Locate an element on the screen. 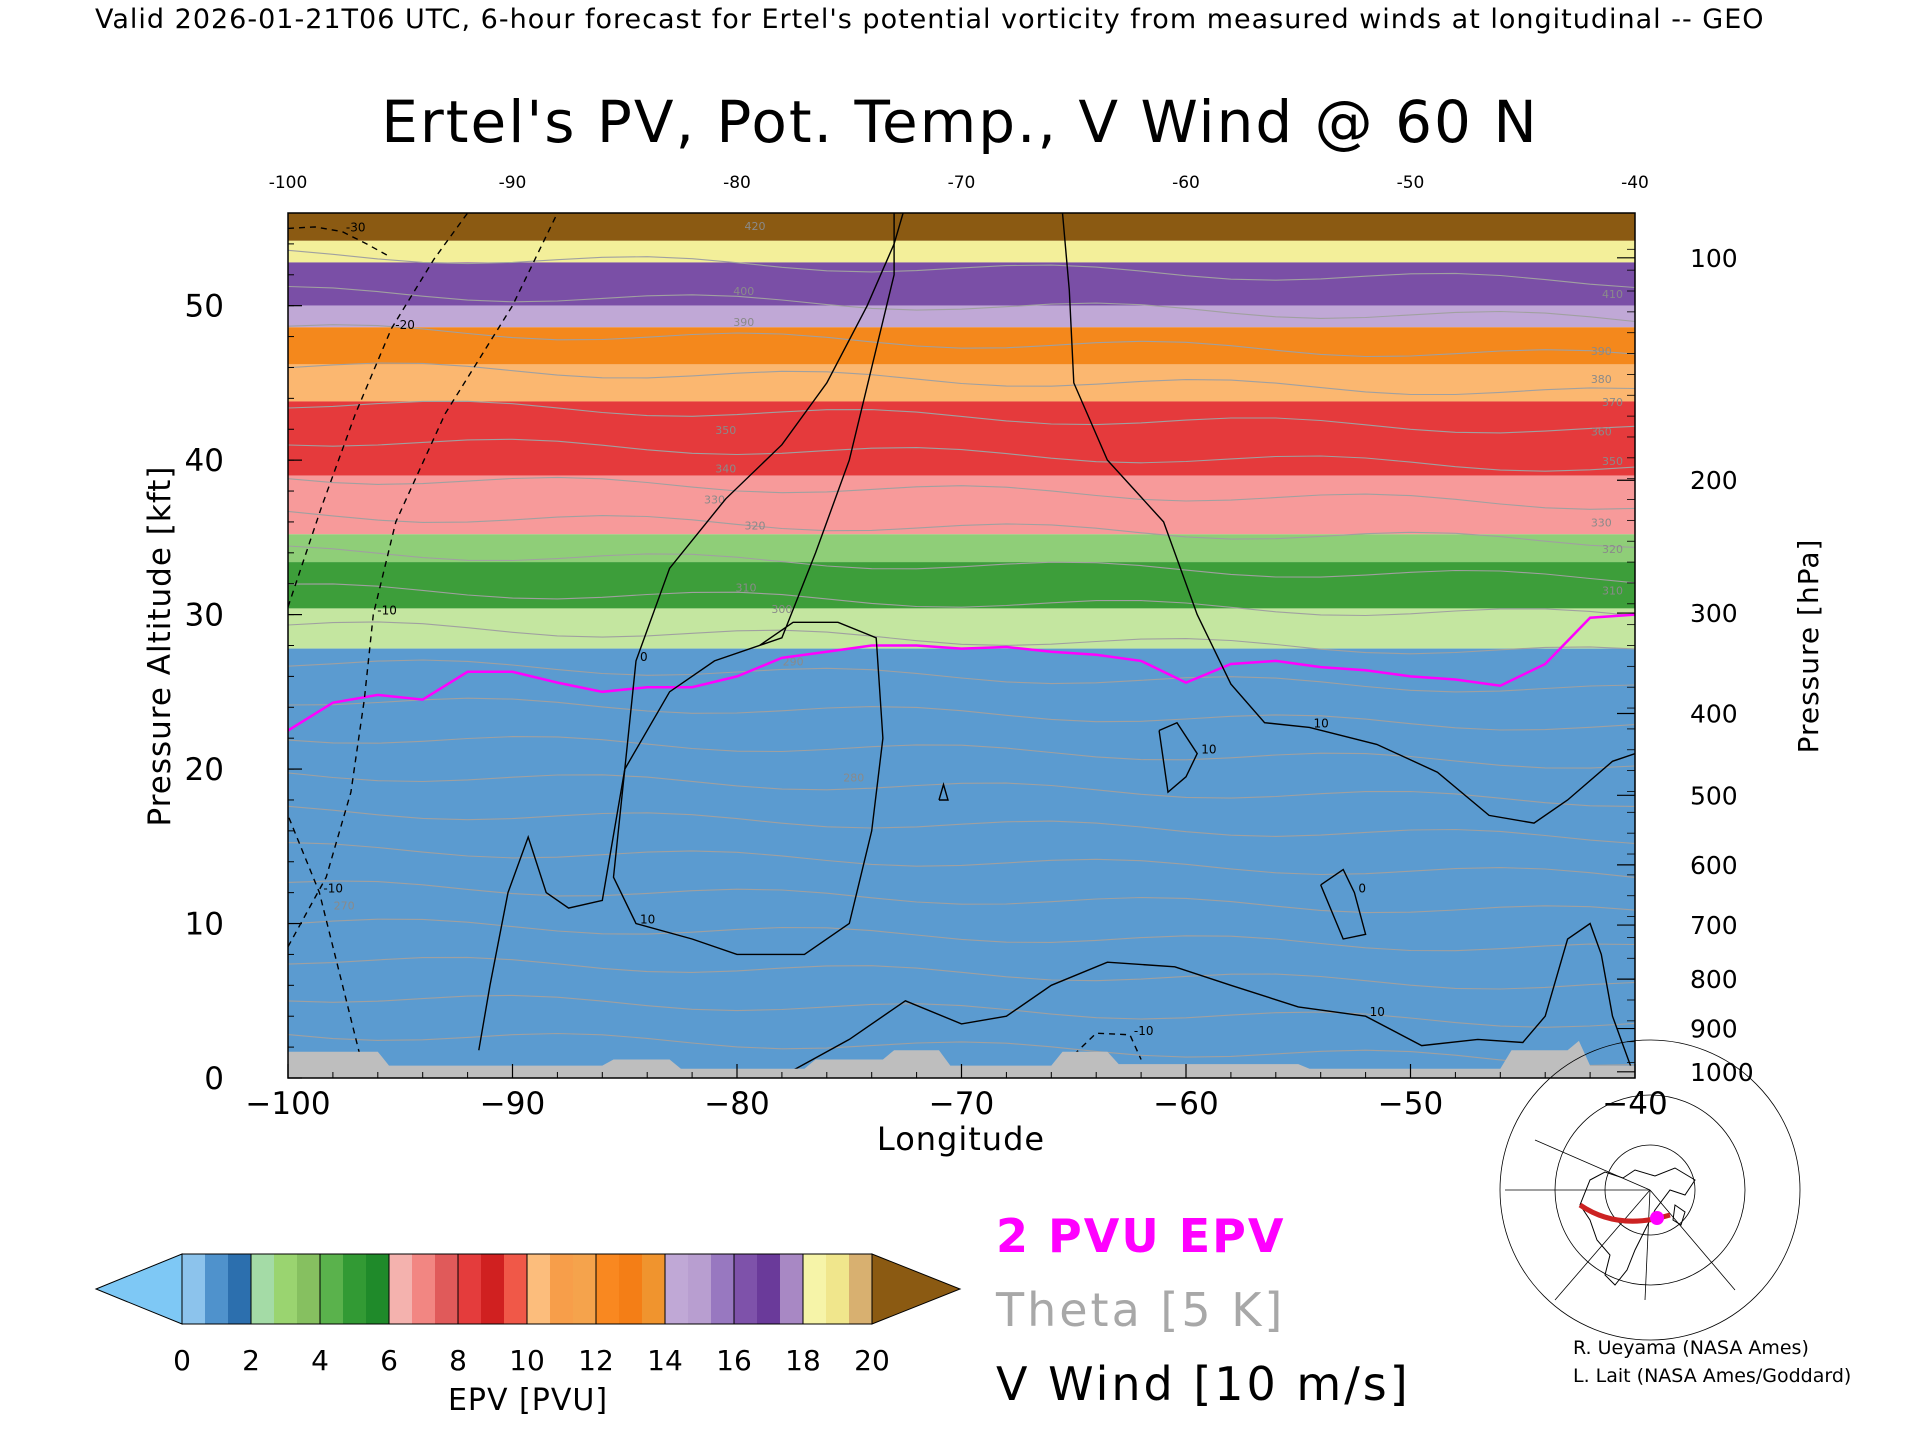  theta-label: 380 is located at coordinates (1601, 379).